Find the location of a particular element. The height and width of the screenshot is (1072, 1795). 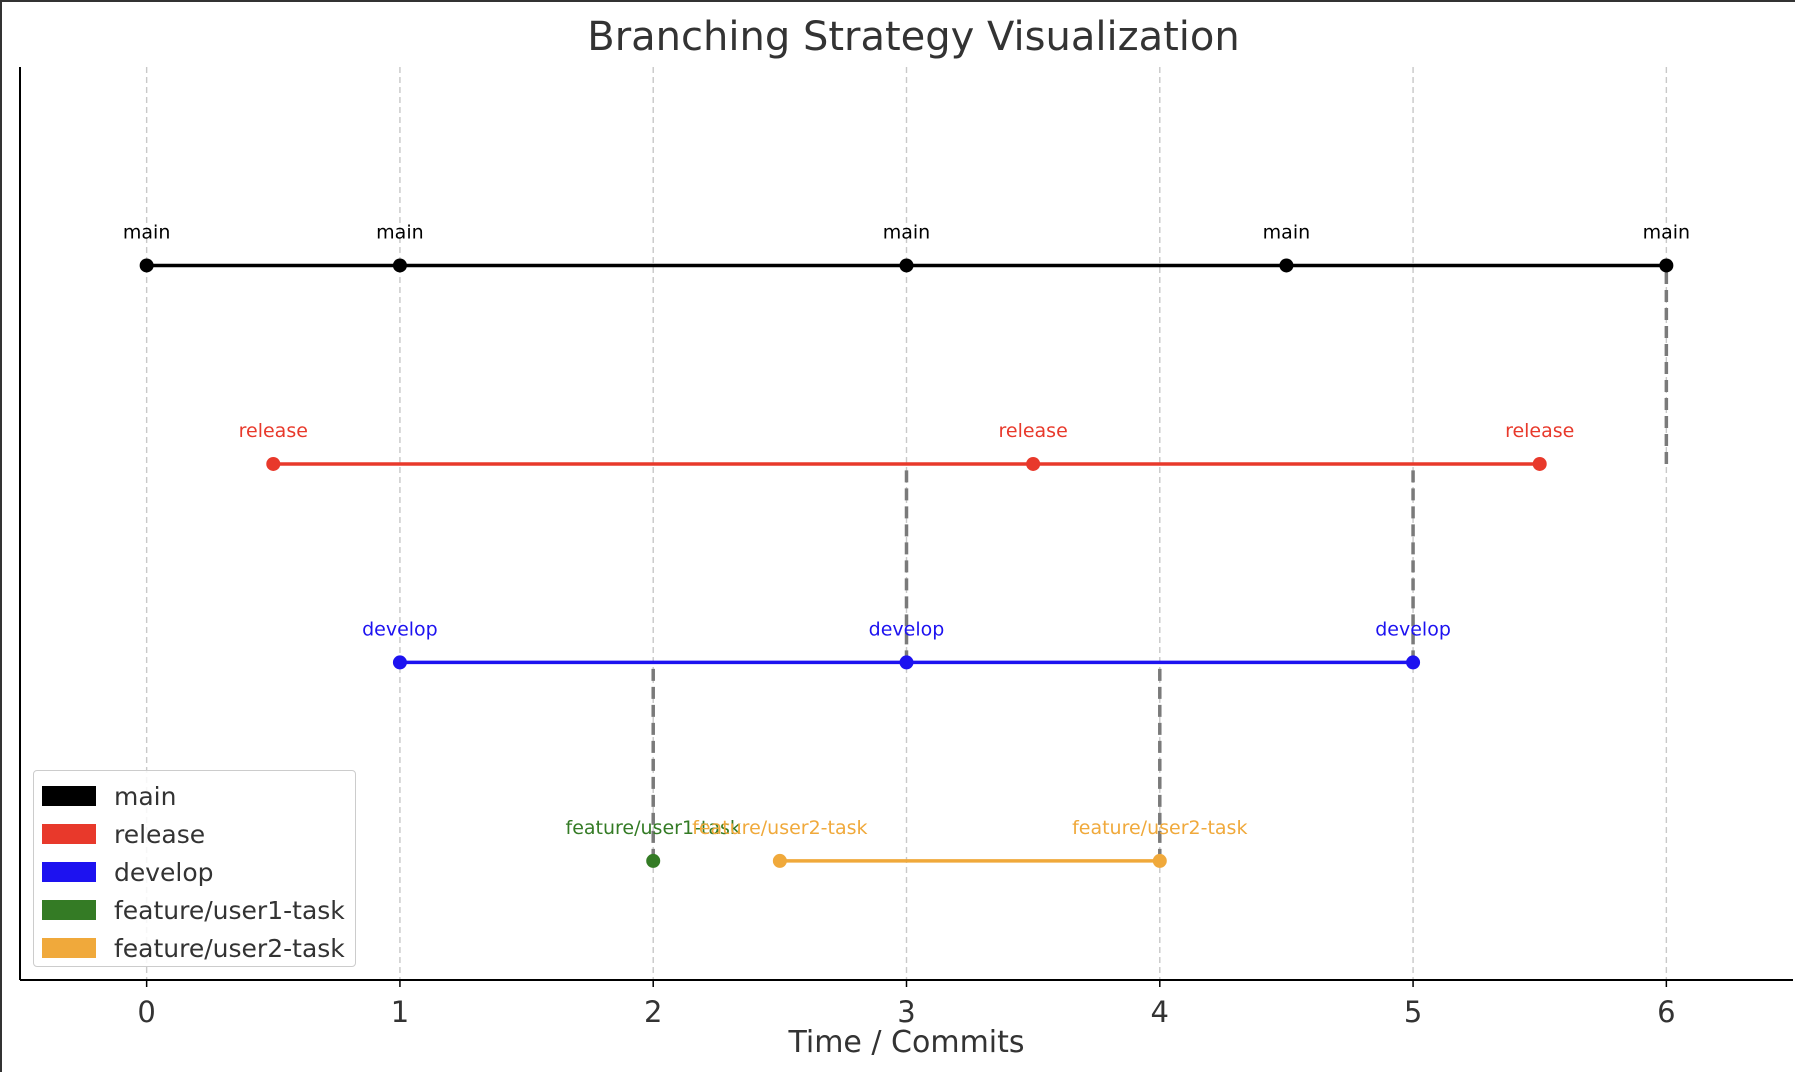

chart-title: Branching Strategy Visualization is located at coordinates (913, 37).